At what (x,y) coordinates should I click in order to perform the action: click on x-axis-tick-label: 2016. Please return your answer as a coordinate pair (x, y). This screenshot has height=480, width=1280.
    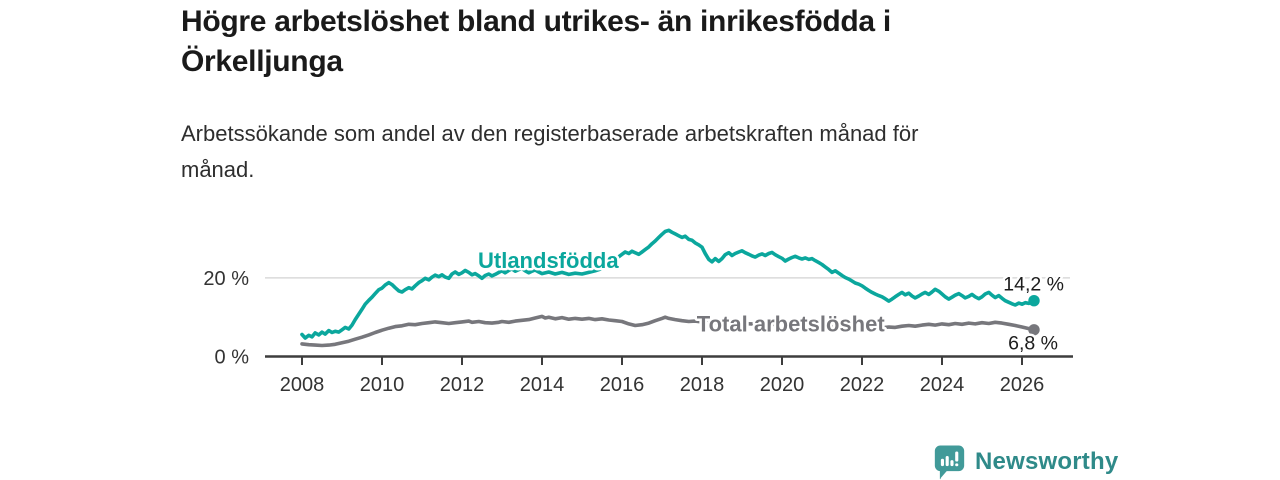
    Looking at the image, I should click on (622, 385).